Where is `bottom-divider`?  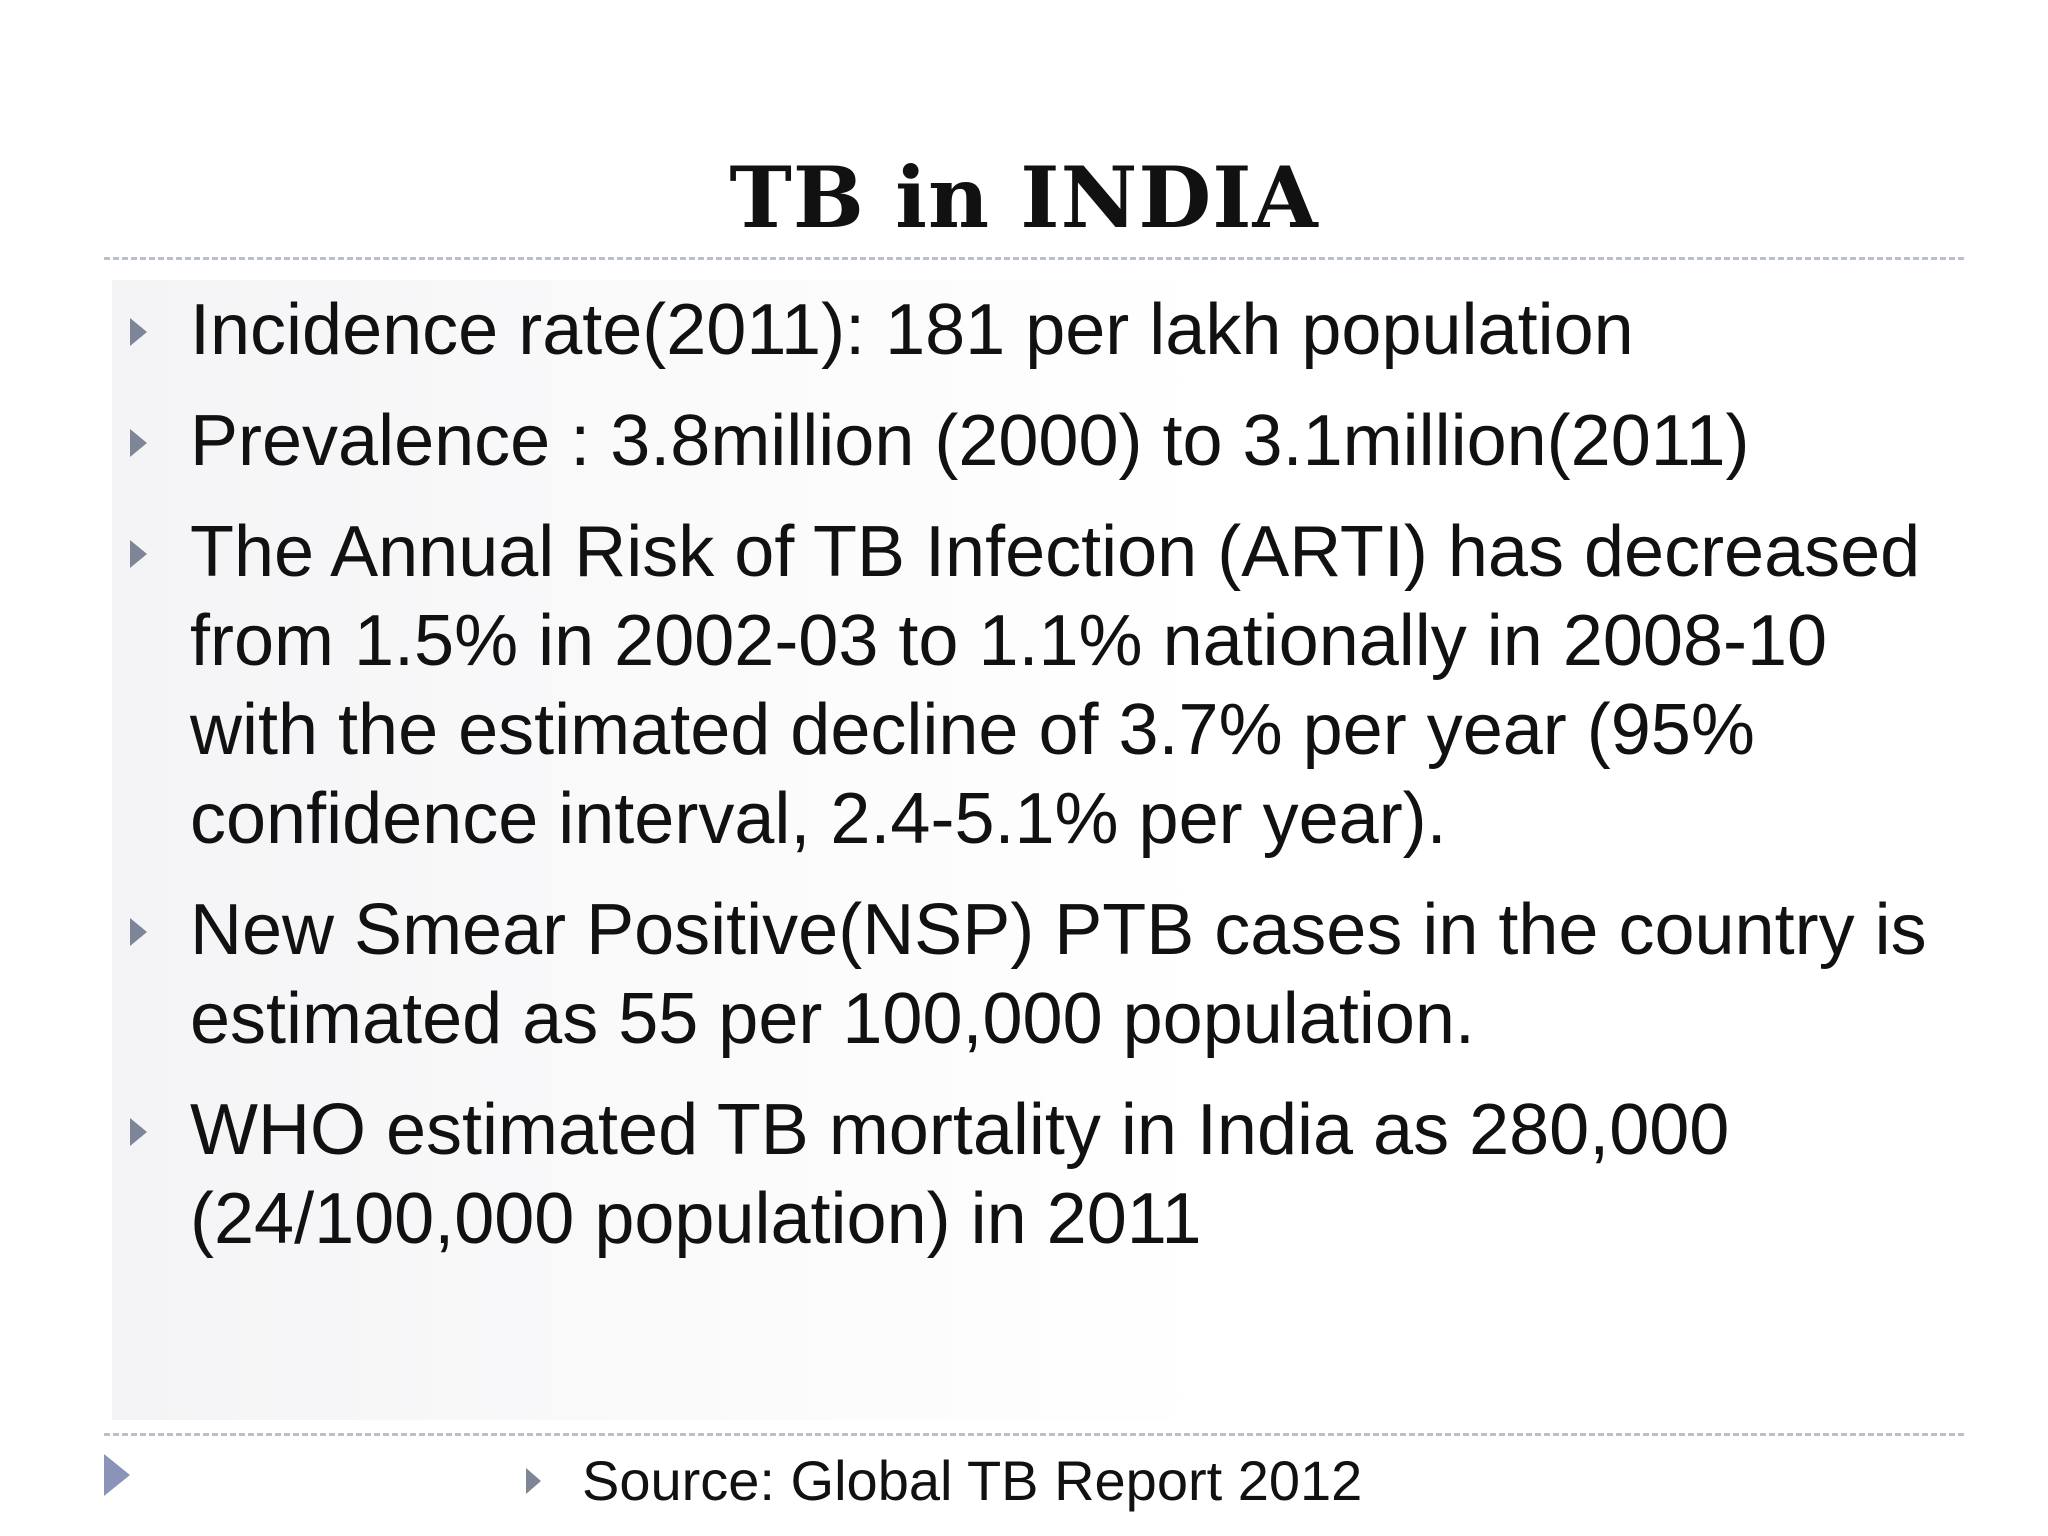
bottom-divider is located at coordinates (1034, 1434).